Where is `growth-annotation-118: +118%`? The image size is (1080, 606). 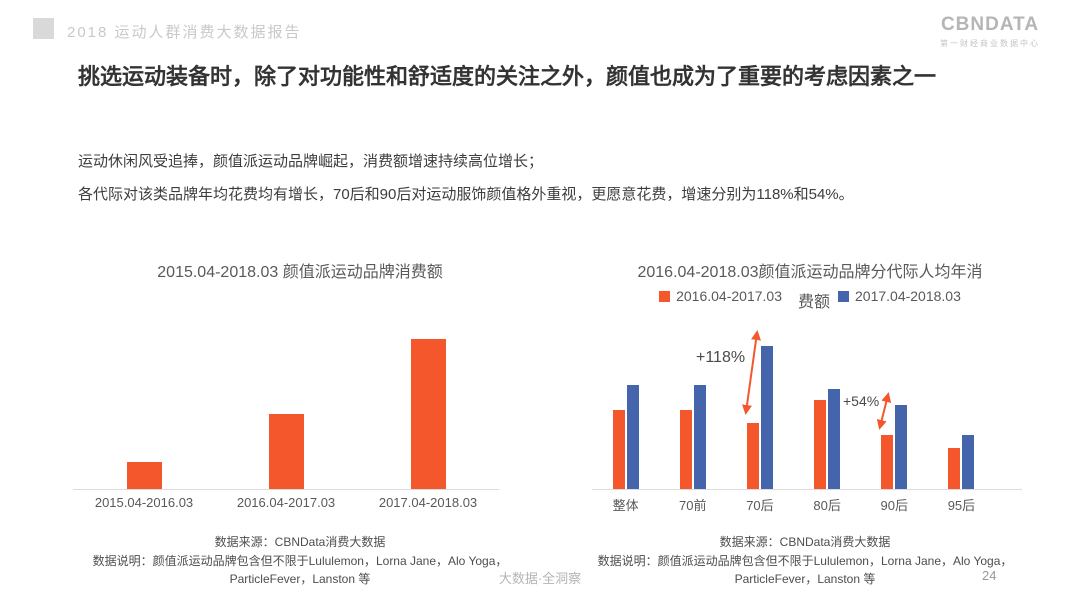 growth-annotation-118: +118% is located at coordinates (721, 357).